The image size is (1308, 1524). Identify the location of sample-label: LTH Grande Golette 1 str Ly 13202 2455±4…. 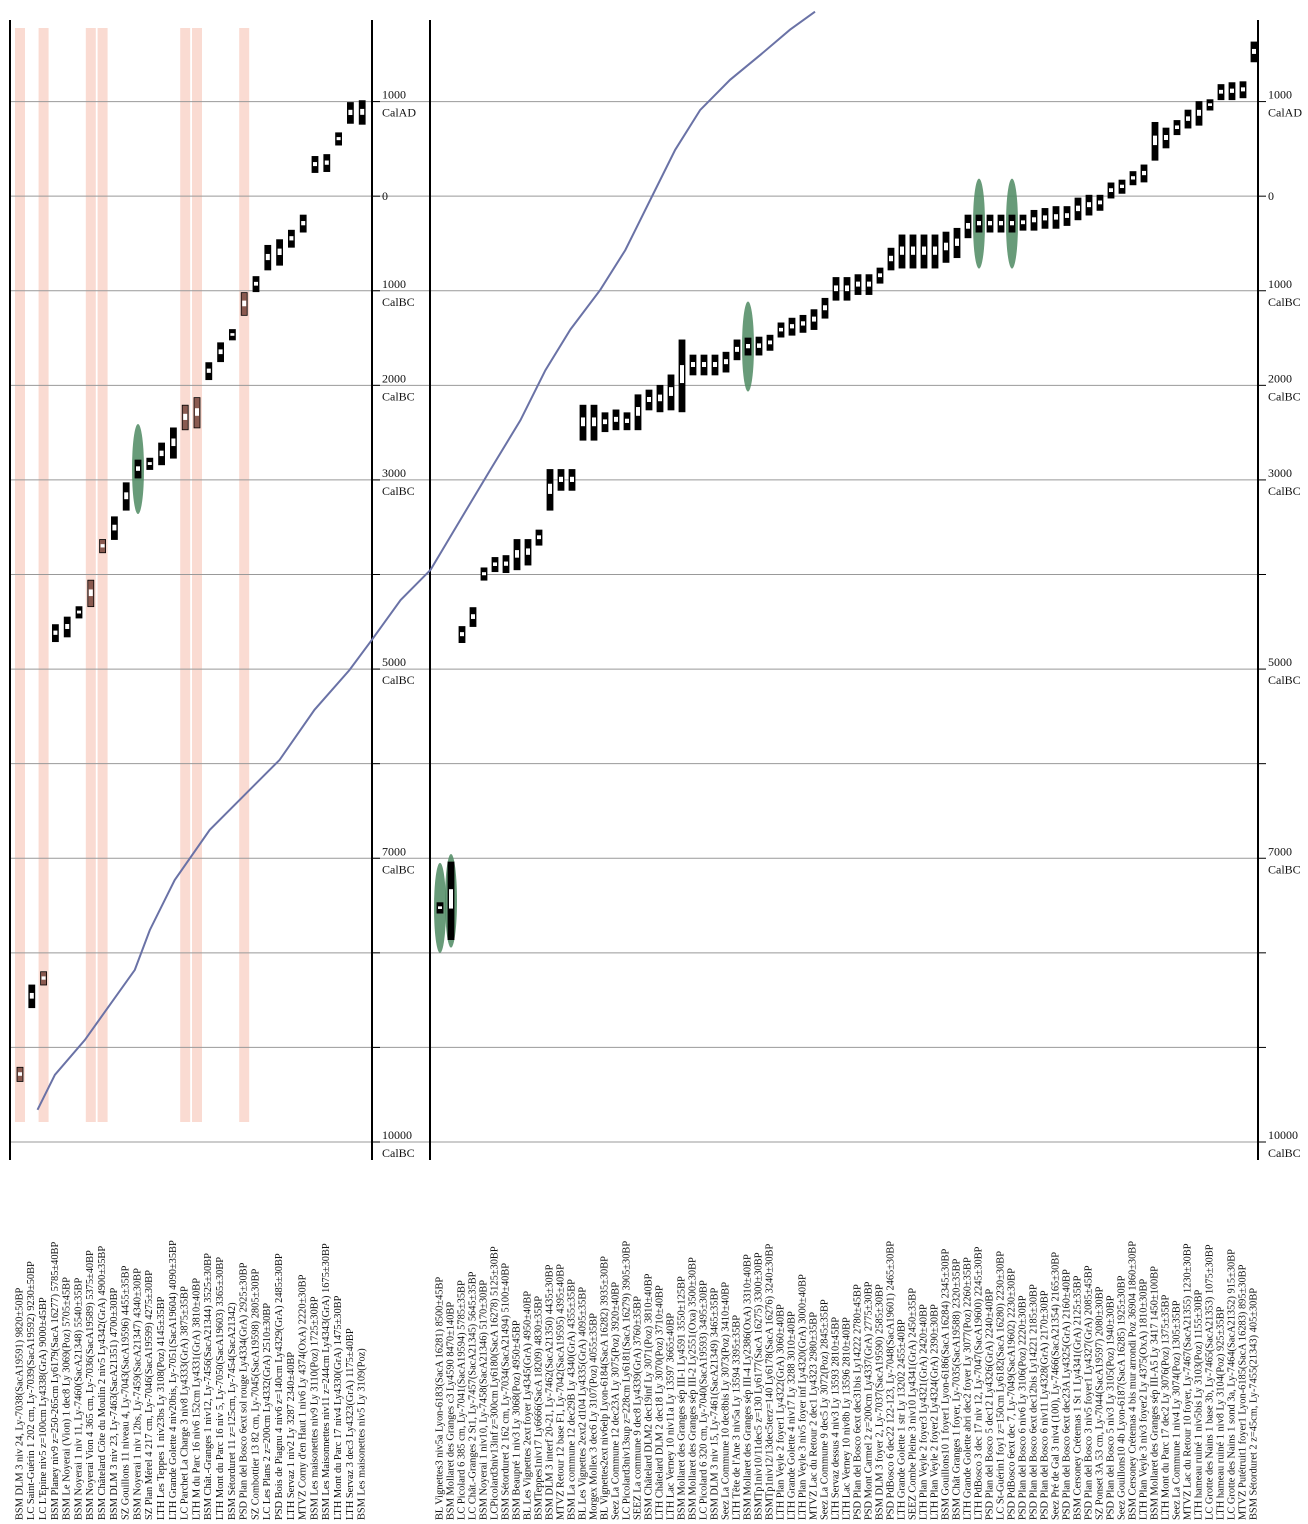
(901, 1419).